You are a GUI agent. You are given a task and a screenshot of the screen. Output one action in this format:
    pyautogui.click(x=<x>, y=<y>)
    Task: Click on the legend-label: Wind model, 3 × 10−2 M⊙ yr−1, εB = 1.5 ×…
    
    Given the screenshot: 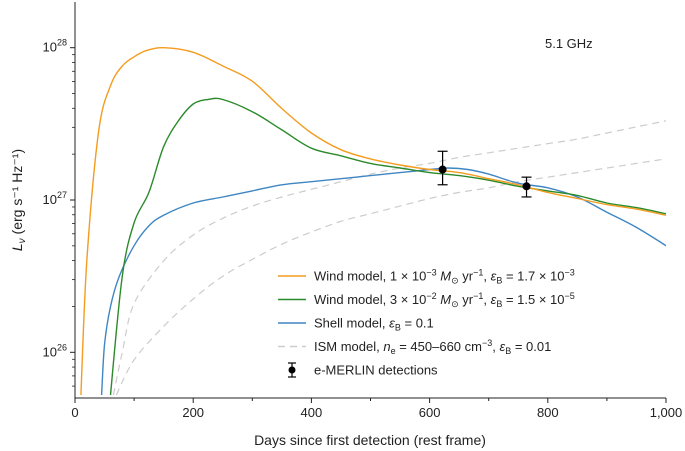 What is the action you would take?
    pyautogui.click(x=444, y=300)
    